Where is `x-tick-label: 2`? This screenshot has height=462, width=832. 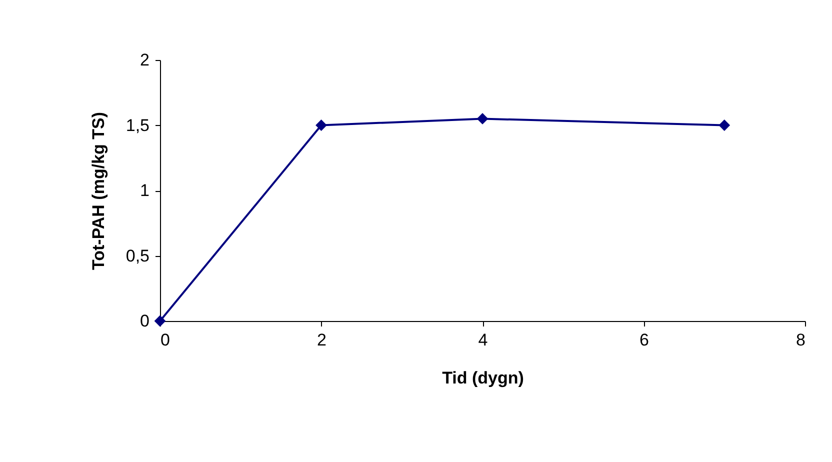
x-tick-label: 2 is located at coordinates (321, 340).